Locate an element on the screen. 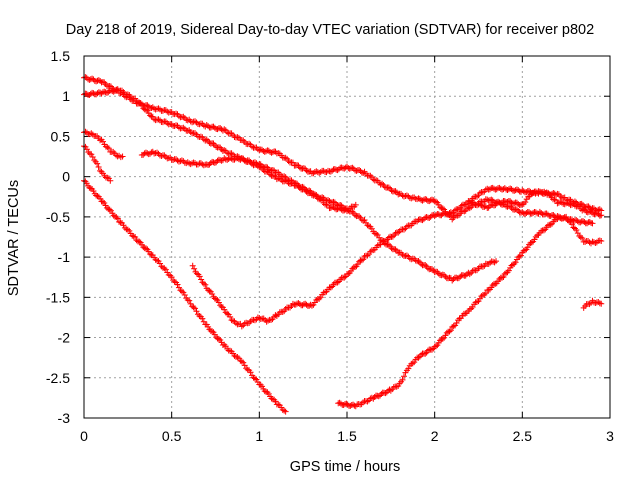 The height and width of the screenshot is (480, 640). y-tick-label: -2.5 is located at coordinates (58, 378).